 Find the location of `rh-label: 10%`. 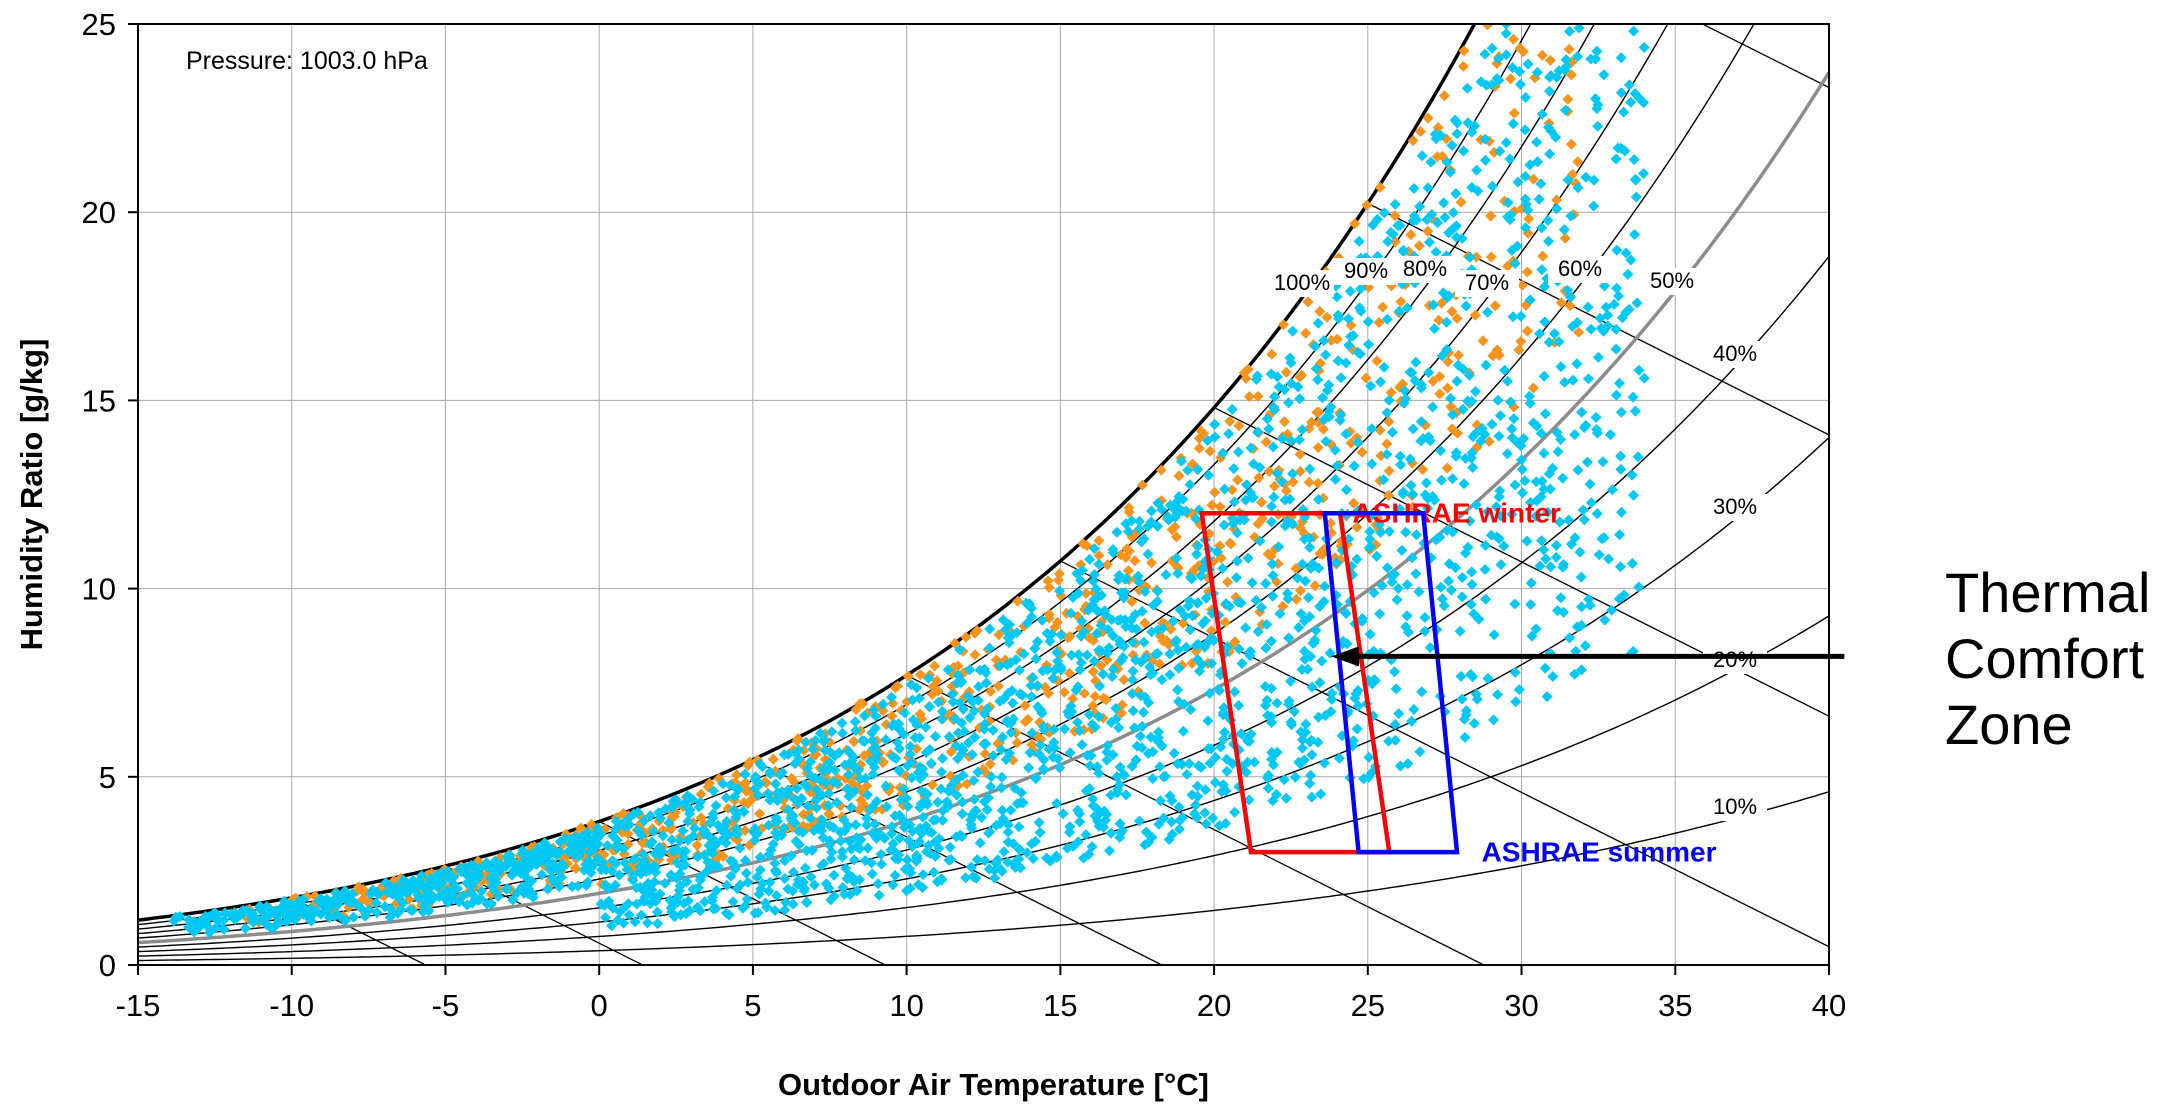

rh-label: 10% is located at coordinates (1735, 806).